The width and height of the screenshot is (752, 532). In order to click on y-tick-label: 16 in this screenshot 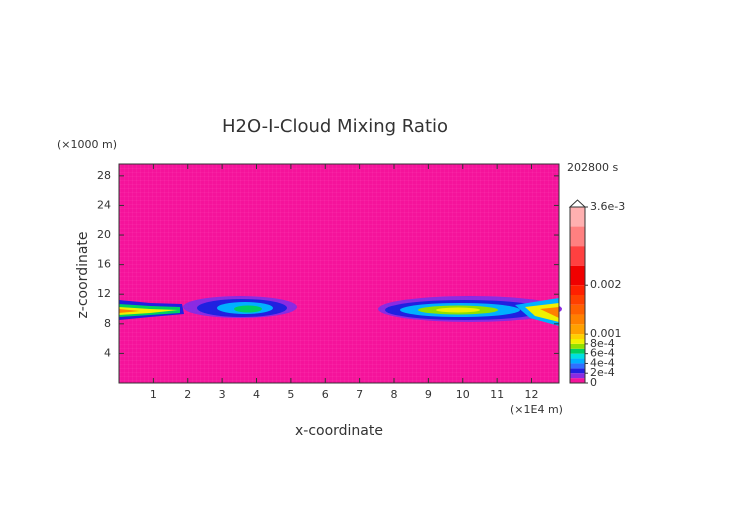, I will do `click(104, 264)`.